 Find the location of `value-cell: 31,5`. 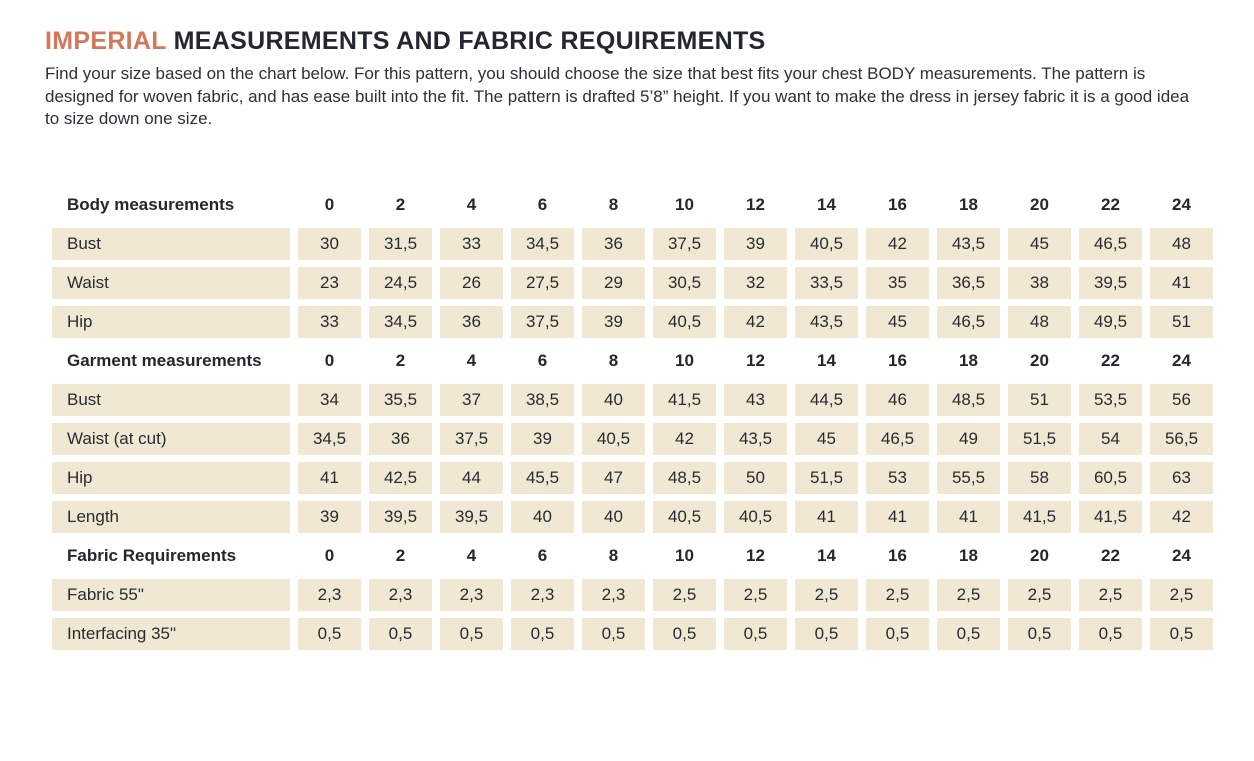

value-cell: 31,5 is located at coordinates (400, 243).